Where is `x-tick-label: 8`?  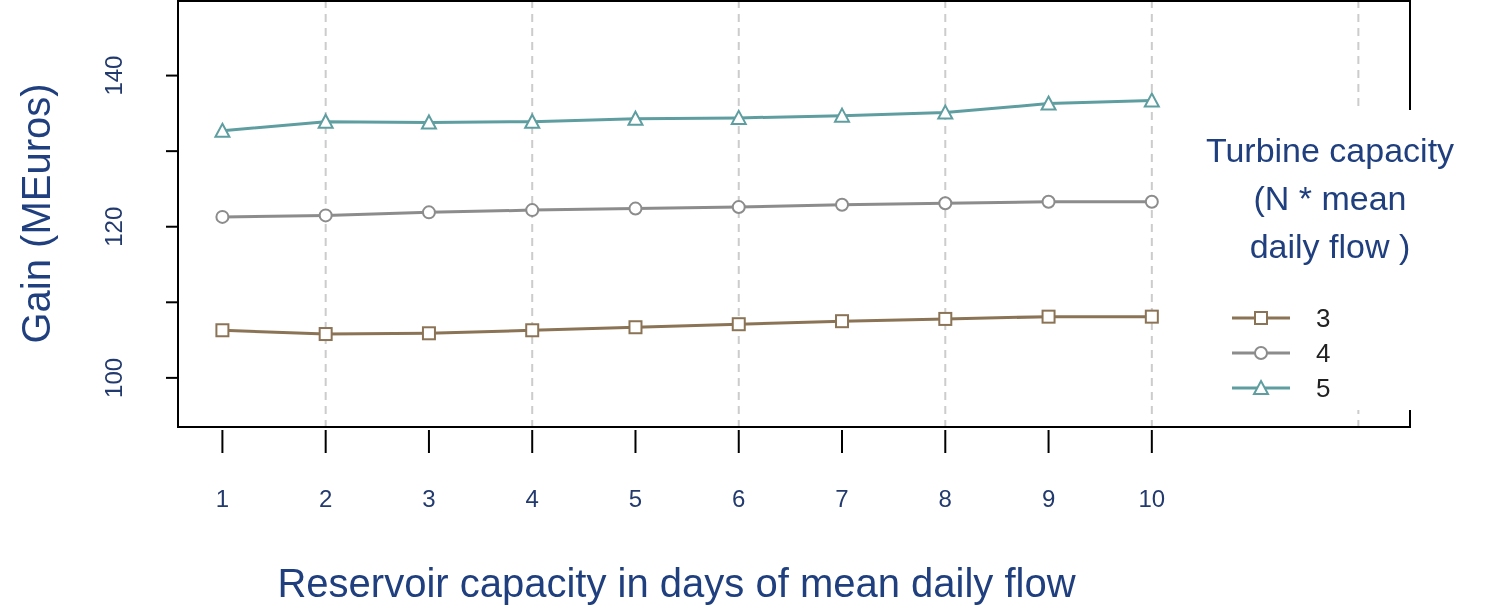
x-tick-label: 8 is located at coordinates (945, 498).